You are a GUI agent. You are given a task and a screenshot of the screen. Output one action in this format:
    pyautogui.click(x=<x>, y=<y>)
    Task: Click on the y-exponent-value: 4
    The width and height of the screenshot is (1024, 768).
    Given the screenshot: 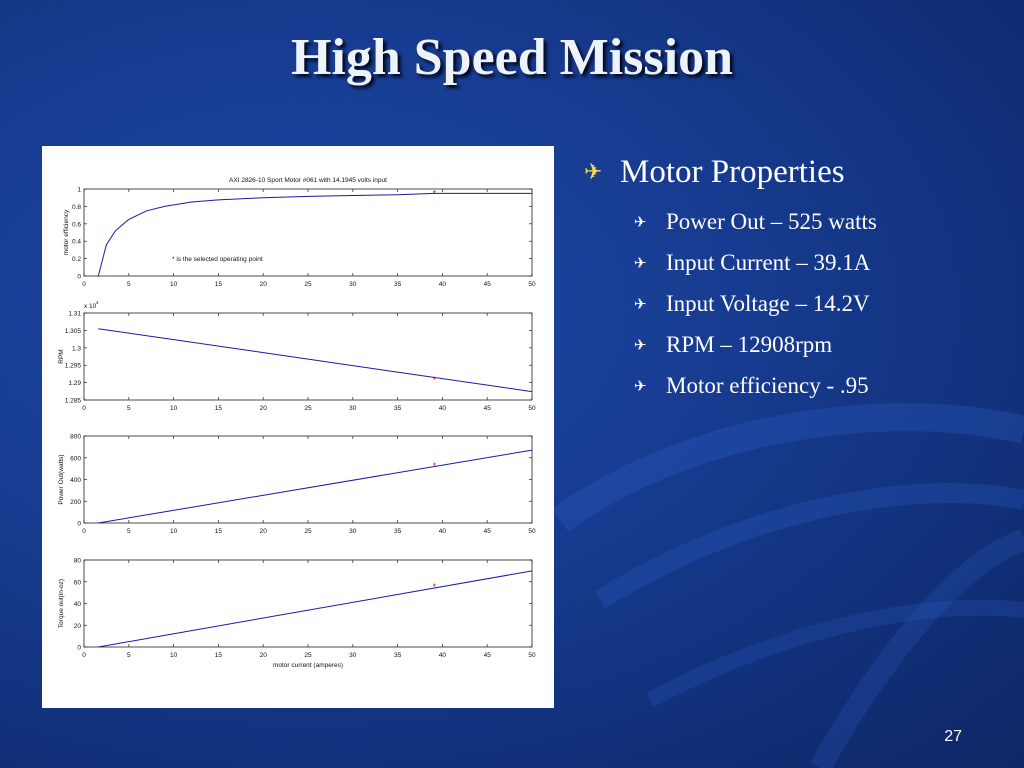 What is the action you would take?
    pyautogui.click(x=97, y=302)
    